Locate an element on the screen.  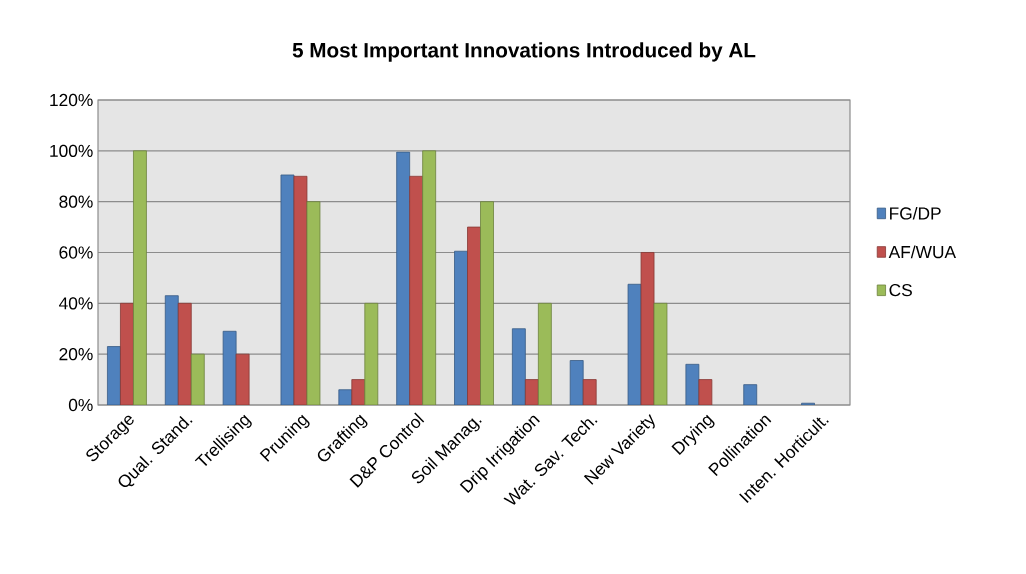
y-tick-label: 100% is located at coordinates (71, 150).